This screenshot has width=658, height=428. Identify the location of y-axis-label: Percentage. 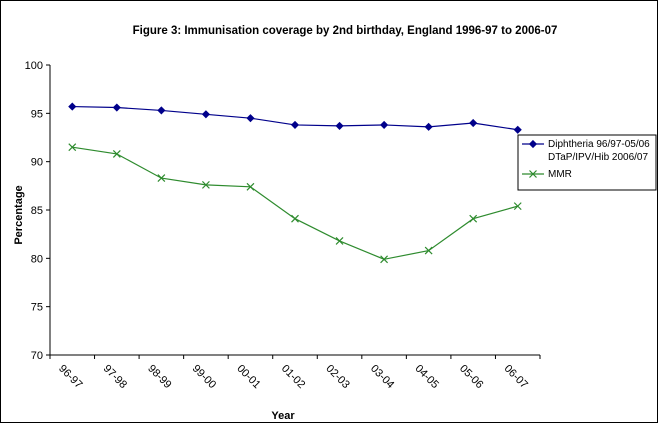
(19, 214).